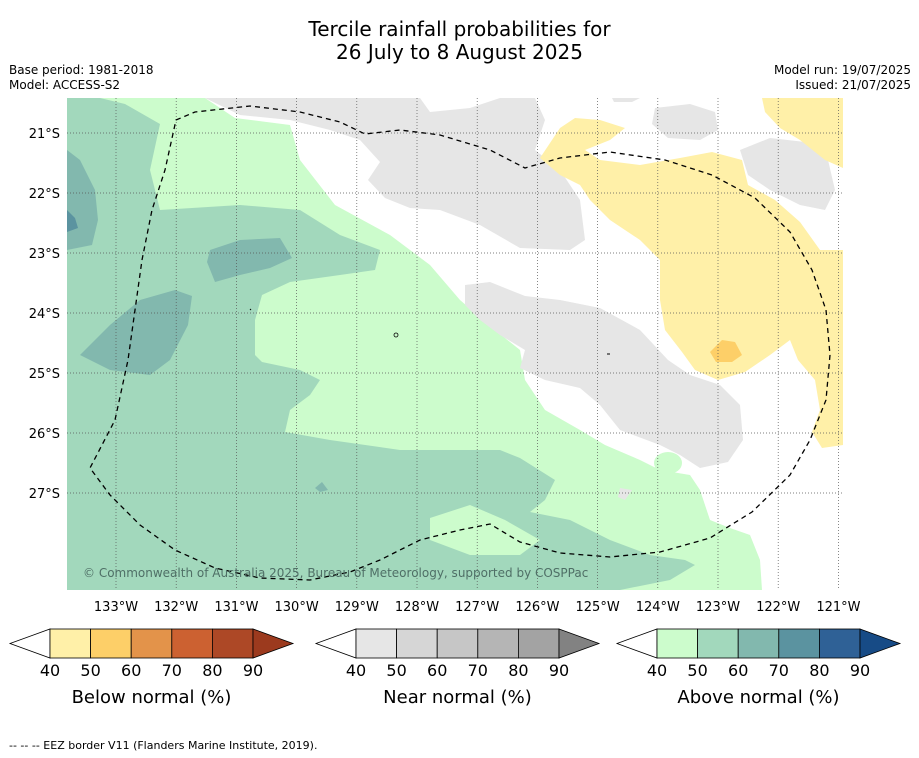  I want to click on longitude-label: 127°W, so click(477, 607).